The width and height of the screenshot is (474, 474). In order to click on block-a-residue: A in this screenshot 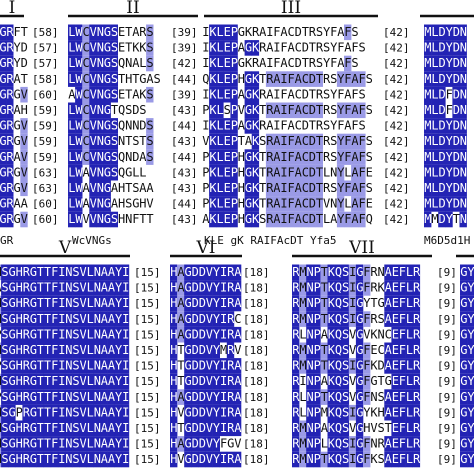, I will do `click(18, 157)`.